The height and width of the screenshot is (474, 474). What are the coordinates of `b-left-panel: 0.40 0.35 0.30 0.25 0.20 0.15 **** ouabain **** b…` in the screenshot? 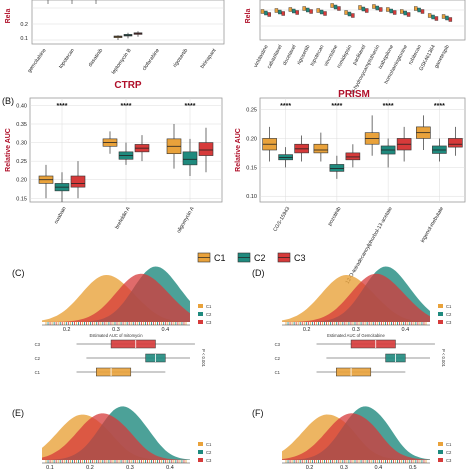 It's located at (114, 166).